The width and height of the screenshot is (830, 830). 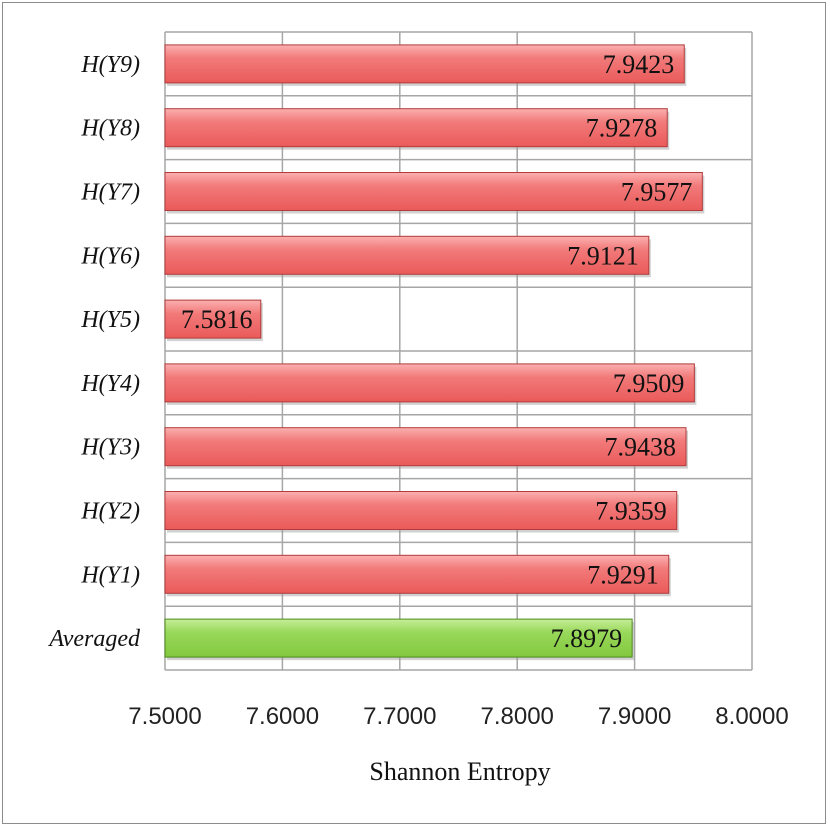 I want to click on category-label-h-y1: H(Y1), so click(x=110, y=575).